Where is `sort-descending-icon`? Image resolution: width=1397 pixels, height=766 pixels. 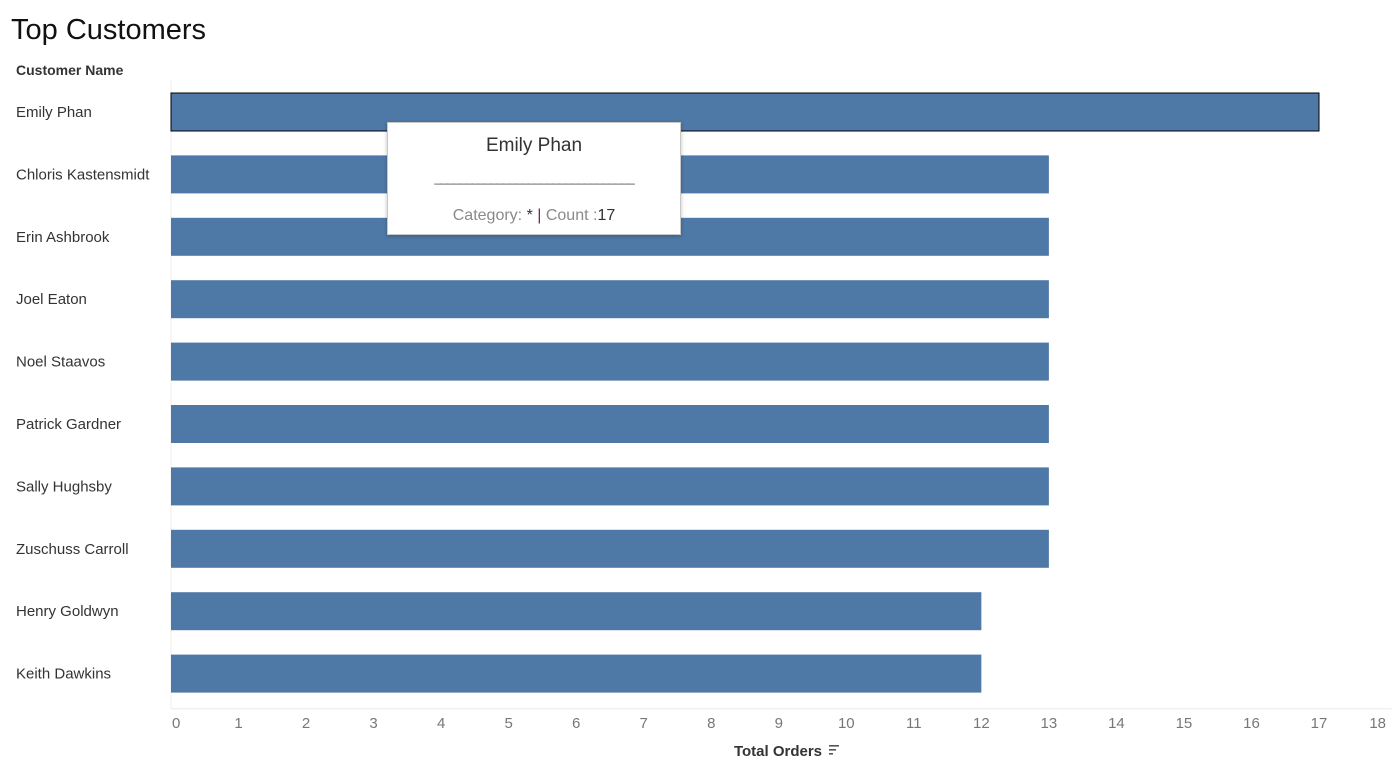
sort-descending-icon is located at coordinates (834, 750).